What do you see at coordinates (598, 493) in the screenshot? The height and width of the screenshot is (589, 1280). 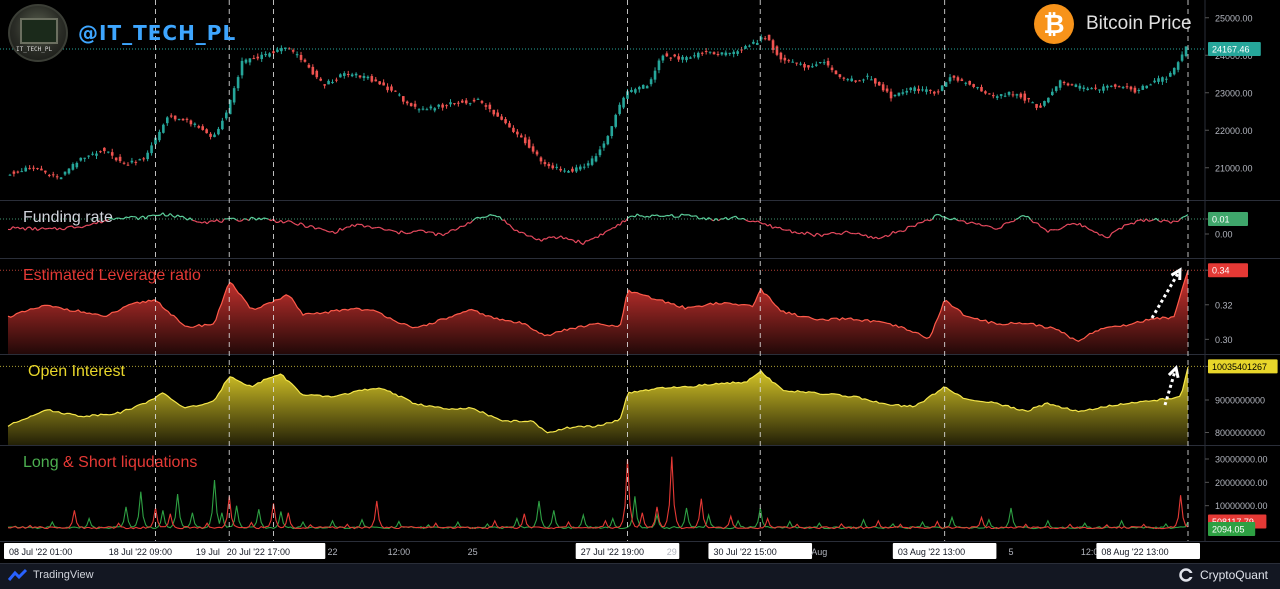 I see `liquidation-line-short` at bounding box center [598, 493].